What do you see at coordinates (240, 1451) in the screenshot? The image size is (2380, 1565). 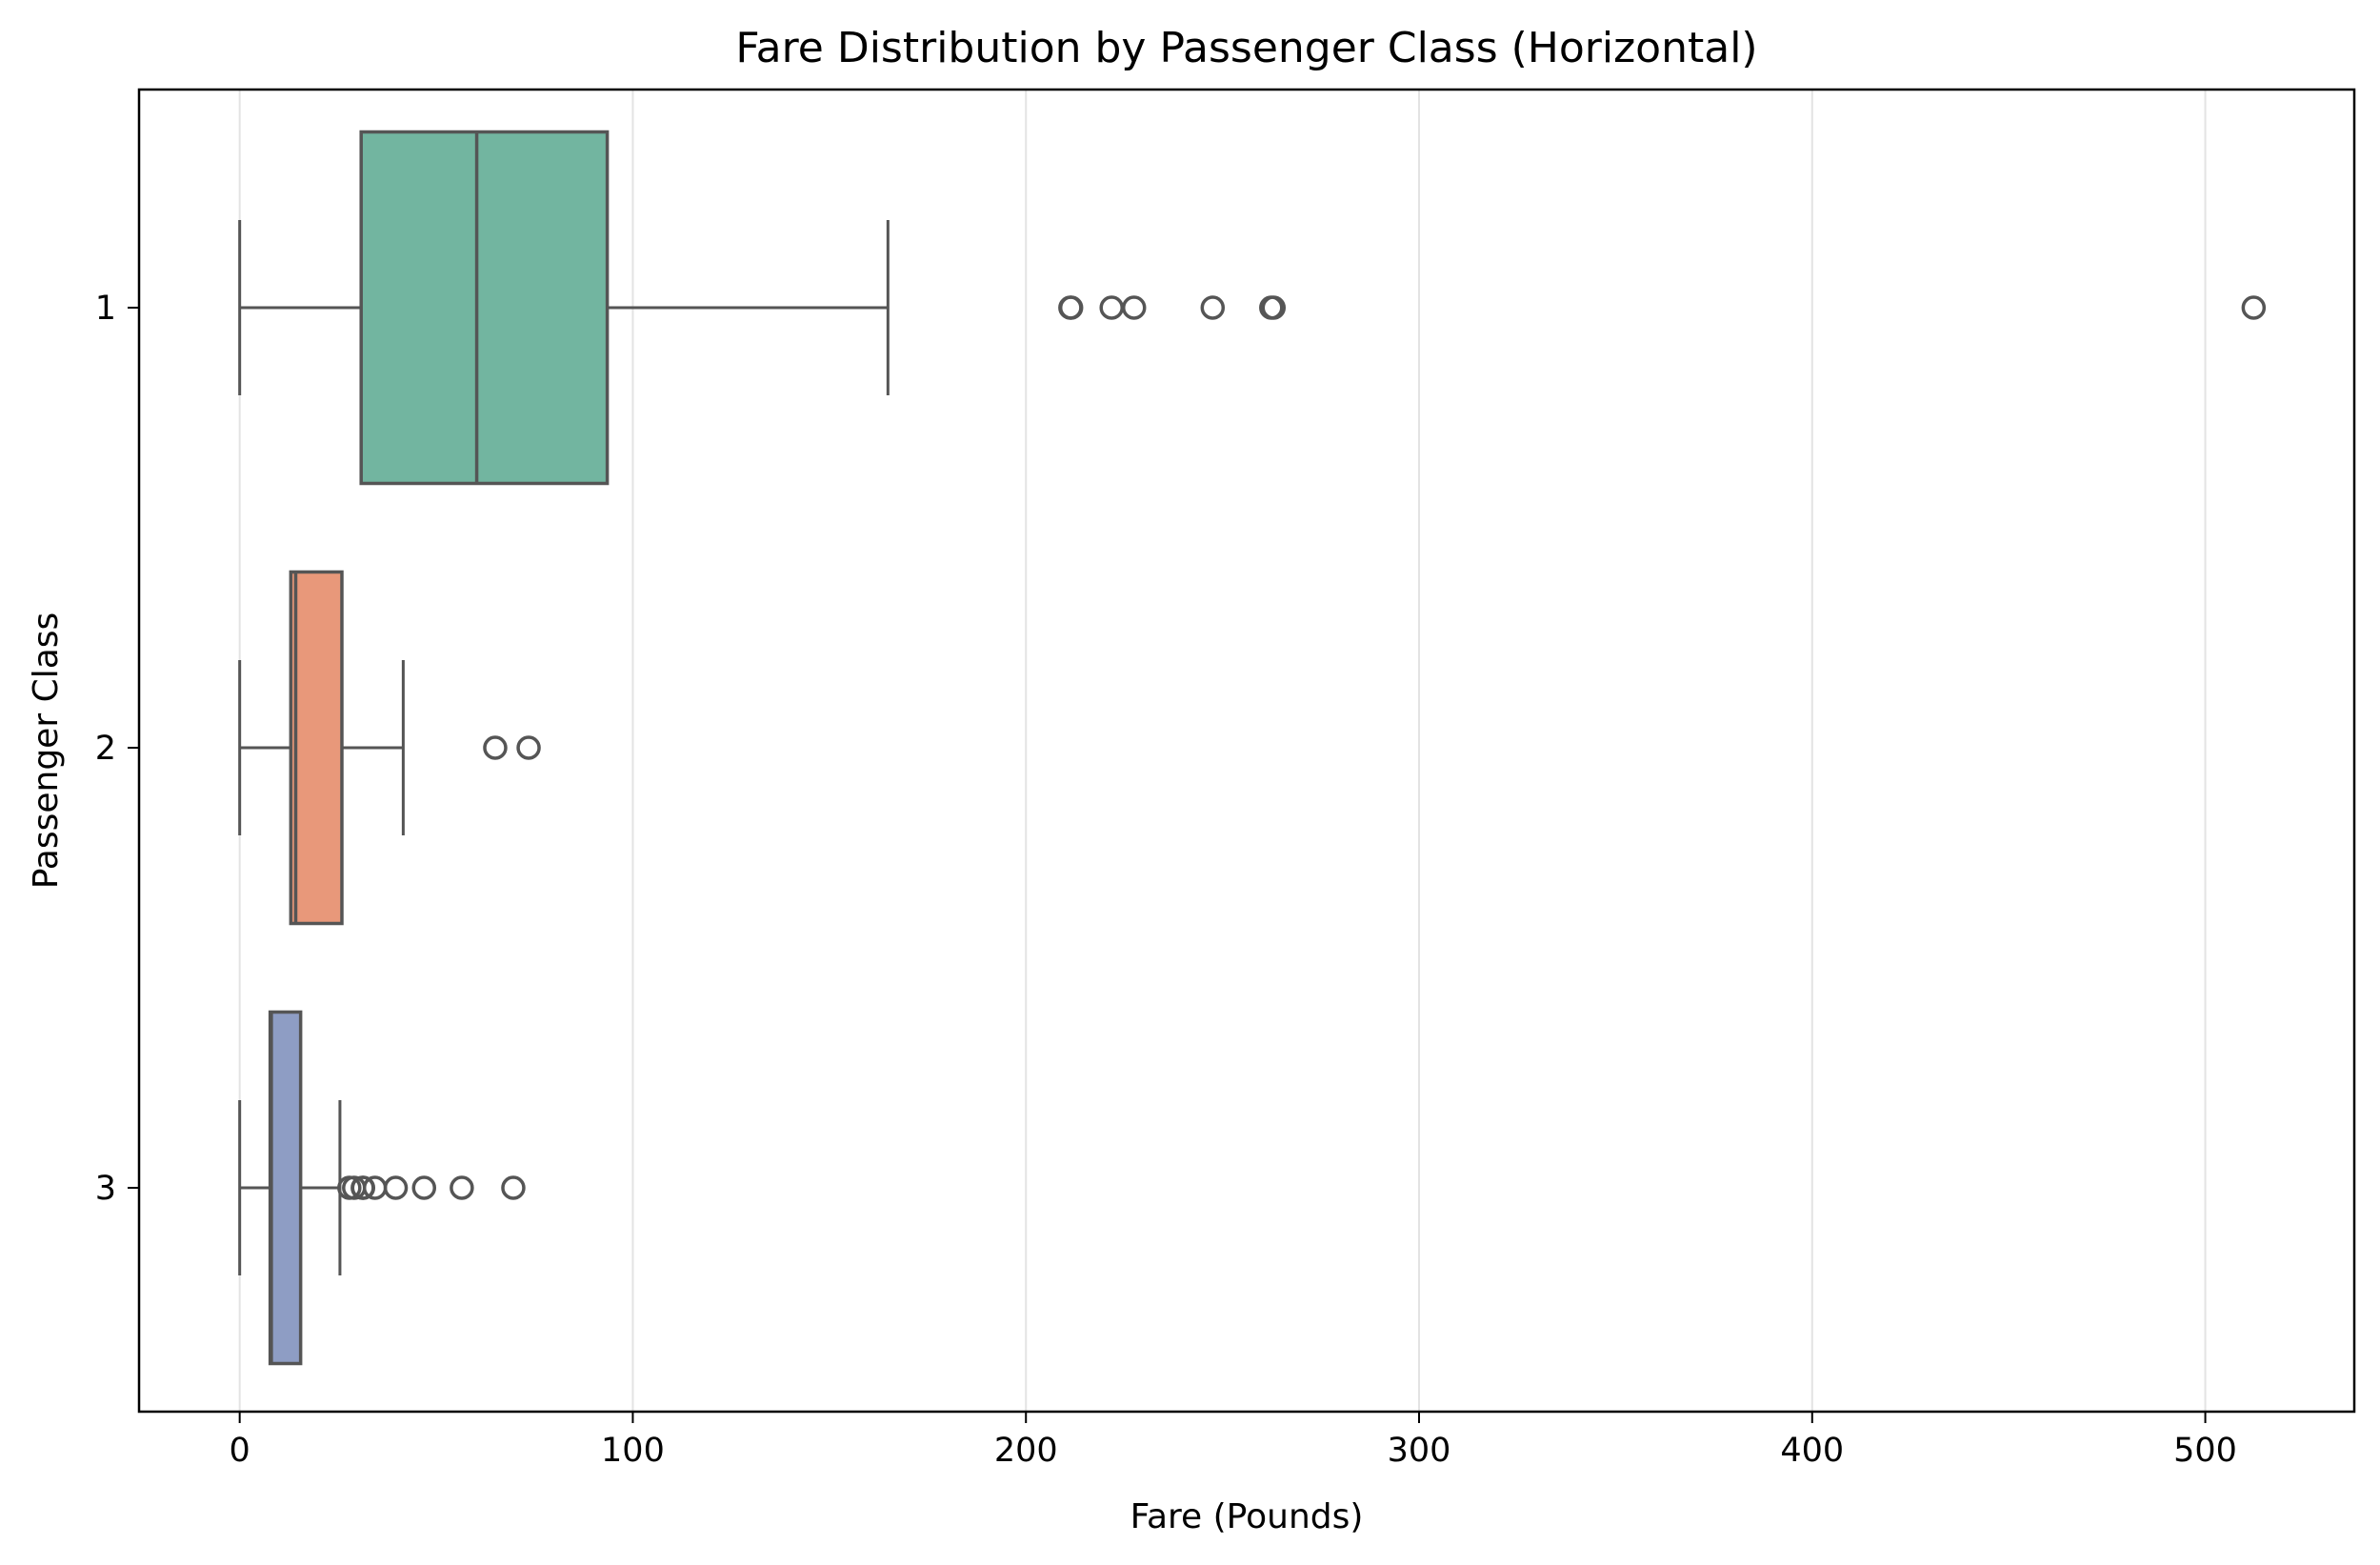 I see `x-tick-label: 0` at bounding box center [240, 1451].